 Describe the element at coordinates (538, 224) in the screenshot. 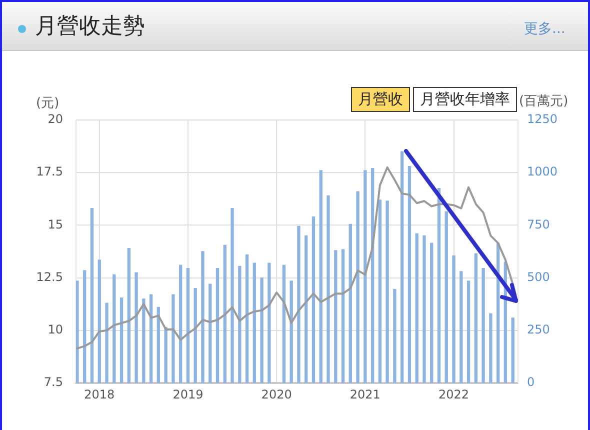

I see `y2-tick-label: 750` at that location.